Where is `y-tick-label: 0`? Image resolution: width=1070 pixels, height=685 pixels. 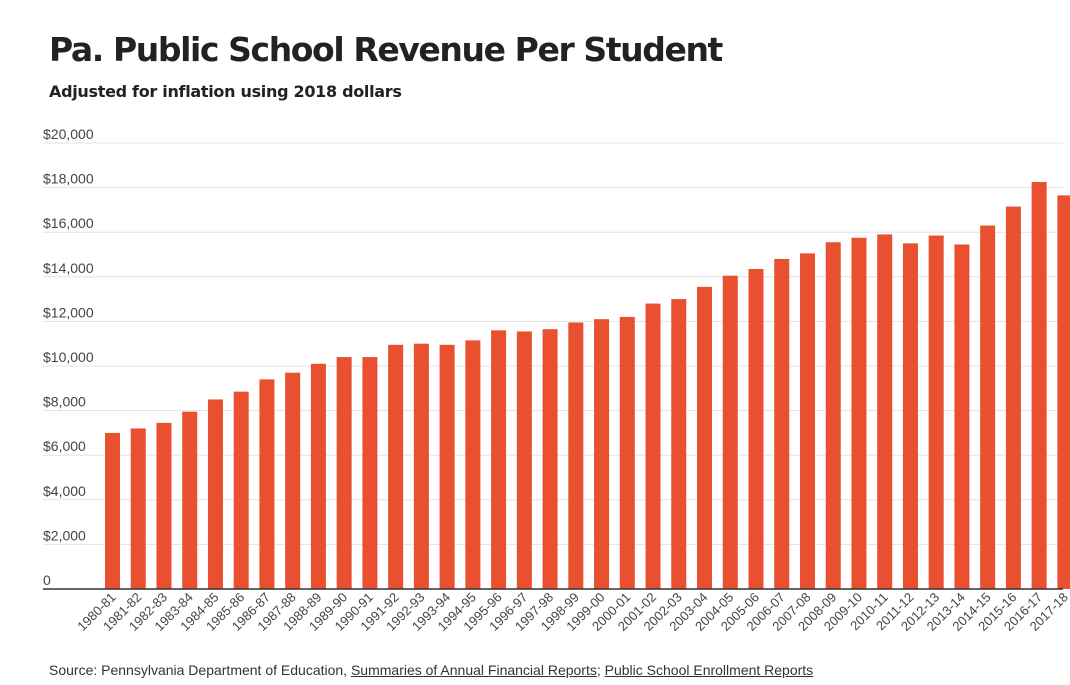
y-tick-label: 0 is located at coordinates (47, 580).